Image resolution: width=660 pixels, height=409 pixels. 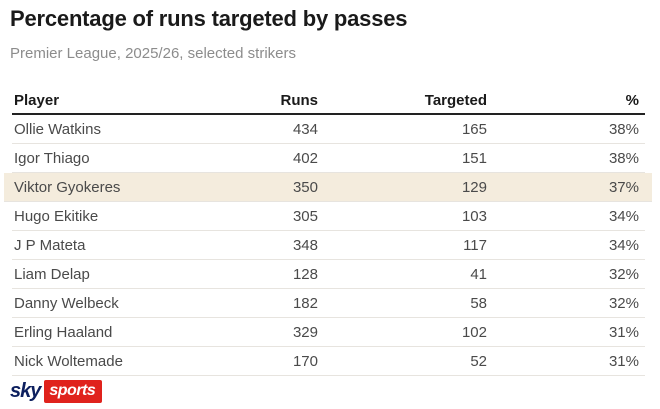 I want to click on runs-value: 329, so click(x=305, y=332).